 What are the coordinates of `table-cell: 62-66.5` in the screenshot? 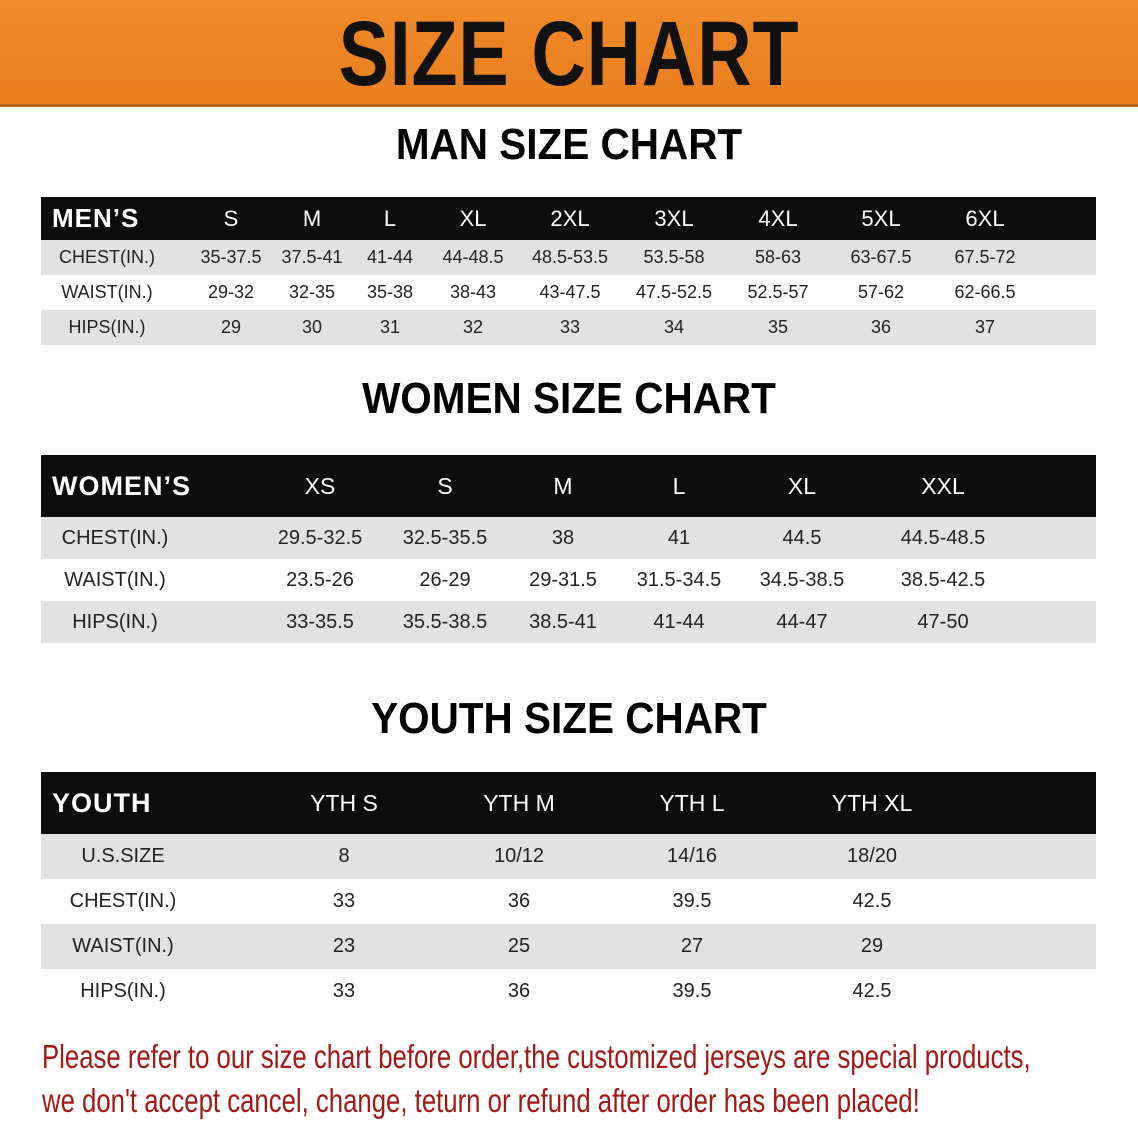 It's located at (985, 292).